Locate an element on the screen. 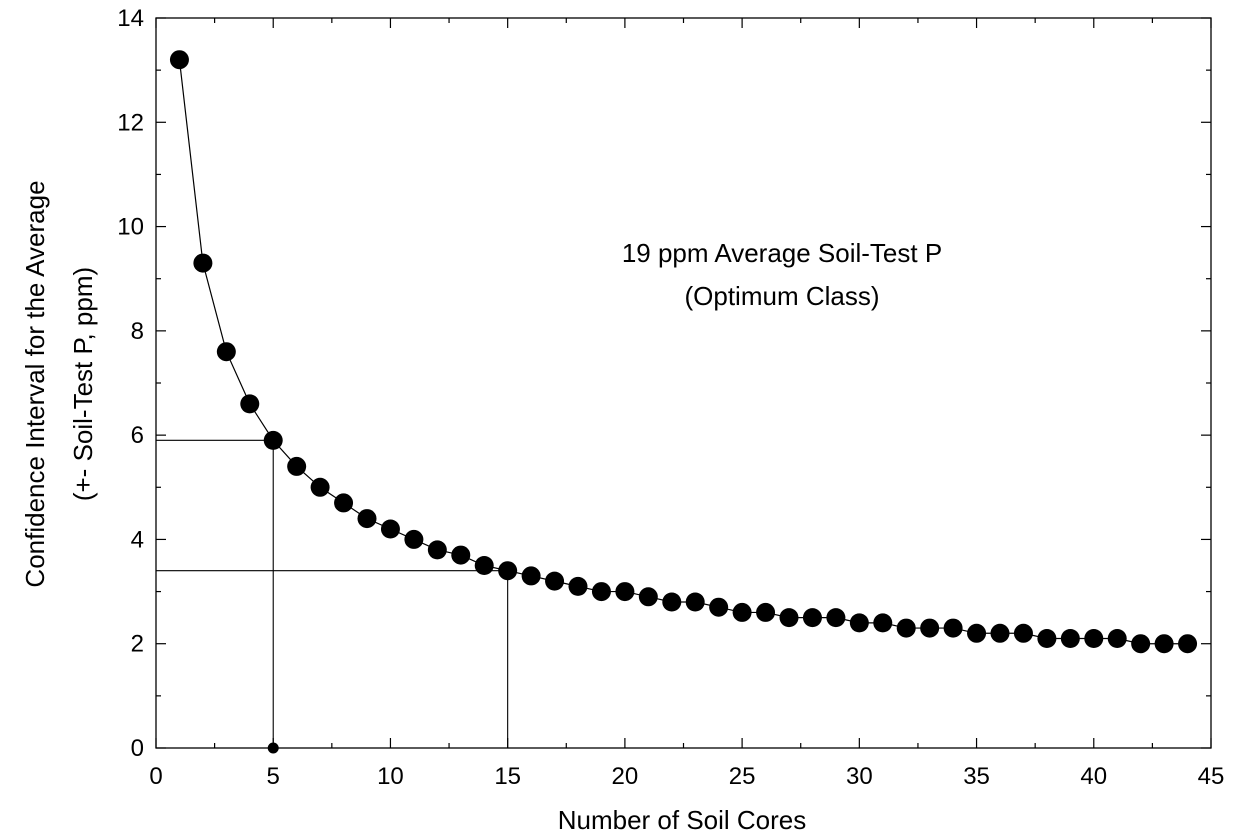 Image resolution: width=1238 pixels, height=834 pixels. x-axis-title: Number of Soil Cores is located at coordinates (682, 819).